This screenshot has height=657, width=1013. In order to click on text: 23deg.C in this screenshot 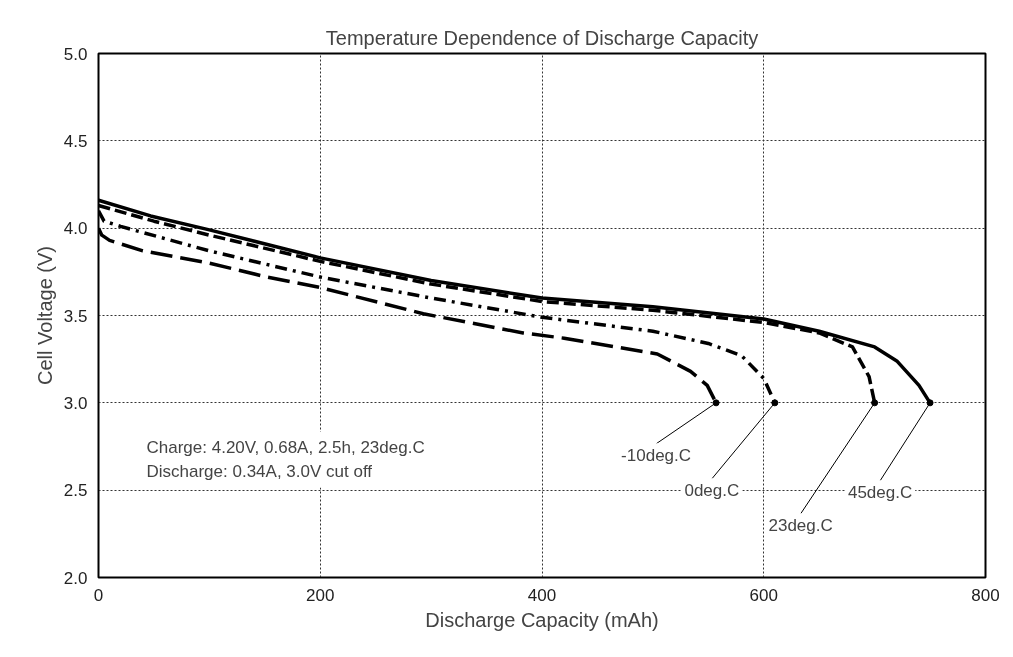, I will do `click(800, 526)`.